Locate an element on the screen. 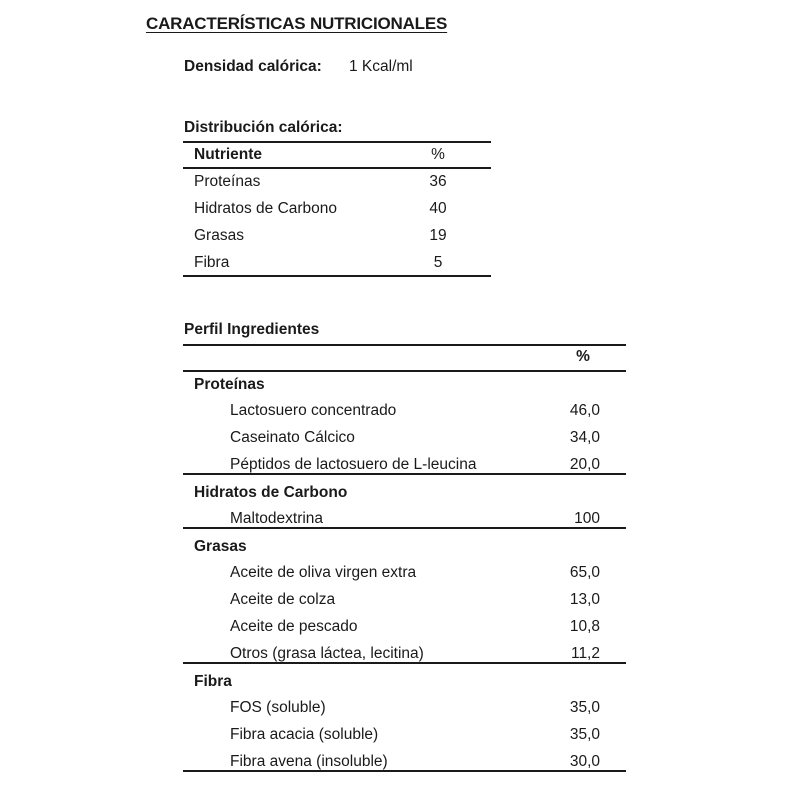  ingredient-percent: 30,0 is located at coordinates (584, 761).